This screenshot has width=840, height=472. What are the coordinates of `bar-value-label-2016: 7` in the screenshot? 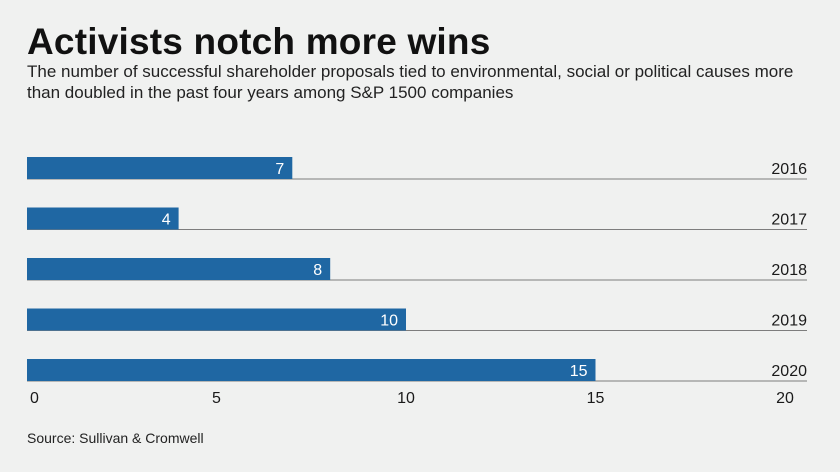 It's located at (279, 169).